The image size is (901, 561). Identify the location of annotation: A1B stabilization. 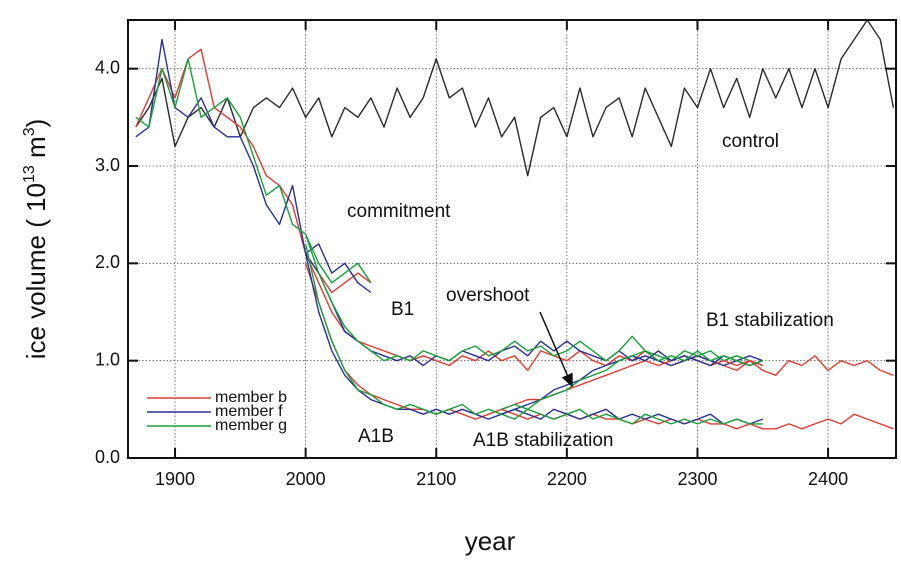
(543, 440).